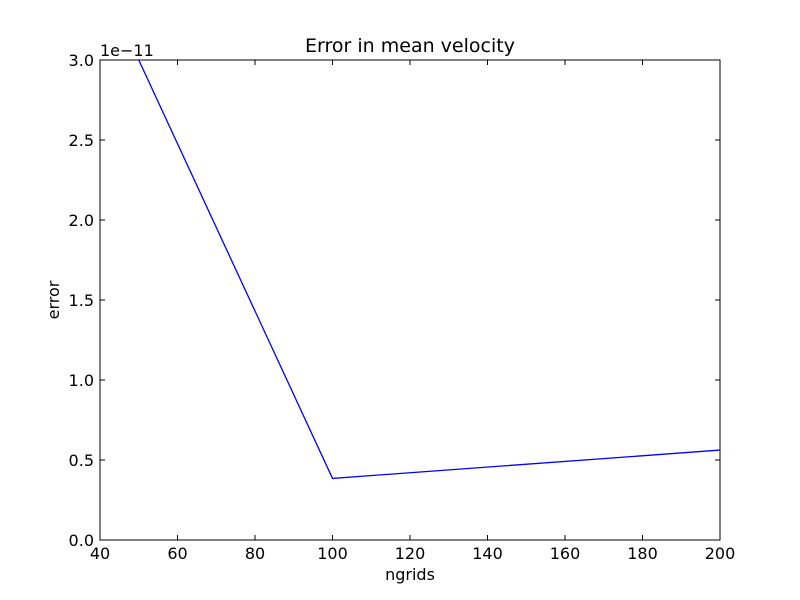 Image resolution: width=800 pixels, height=600 pixels. What do you see at coordinates (81, 460) in the screenshot?
I see `y-tick-label: 0.5` at bounding box center [81, 460].